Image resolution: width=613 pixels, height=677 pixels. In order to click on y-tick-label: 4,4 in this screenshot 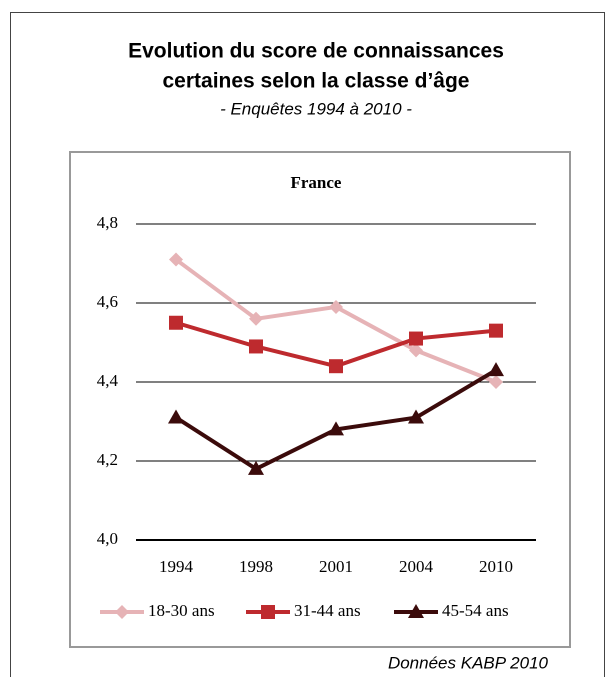, I will do `click(108, 380)`.